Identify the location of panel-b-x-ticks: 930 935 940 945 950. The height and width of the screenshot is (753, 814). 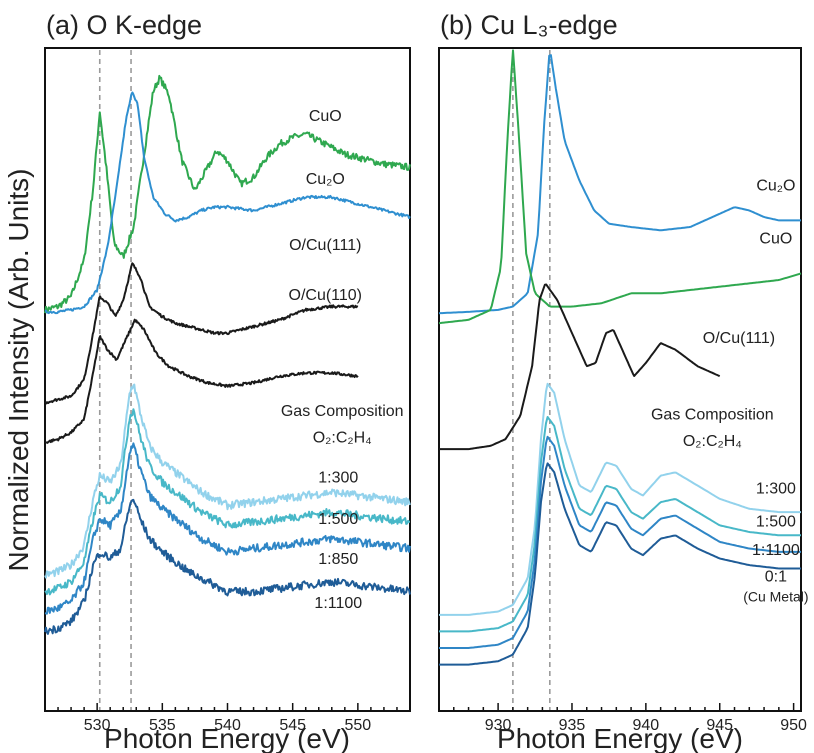
(622, 718).